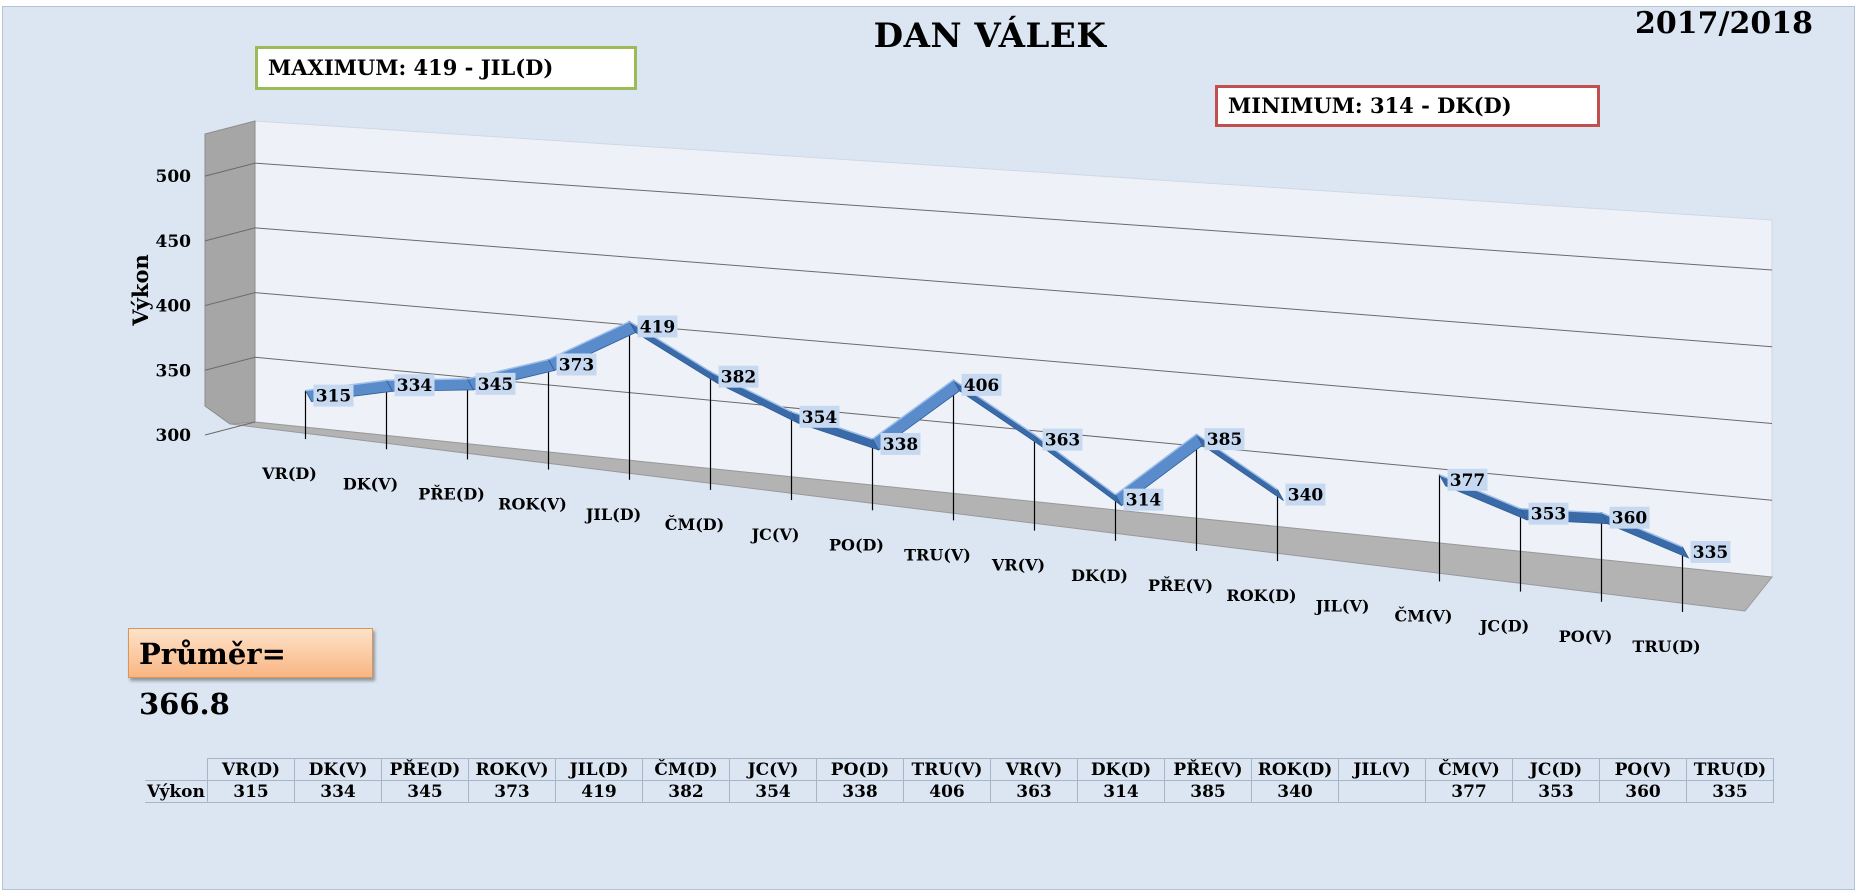 The image size is (1859, 894). I want to click on table-cell: 345, so click(425, 791).